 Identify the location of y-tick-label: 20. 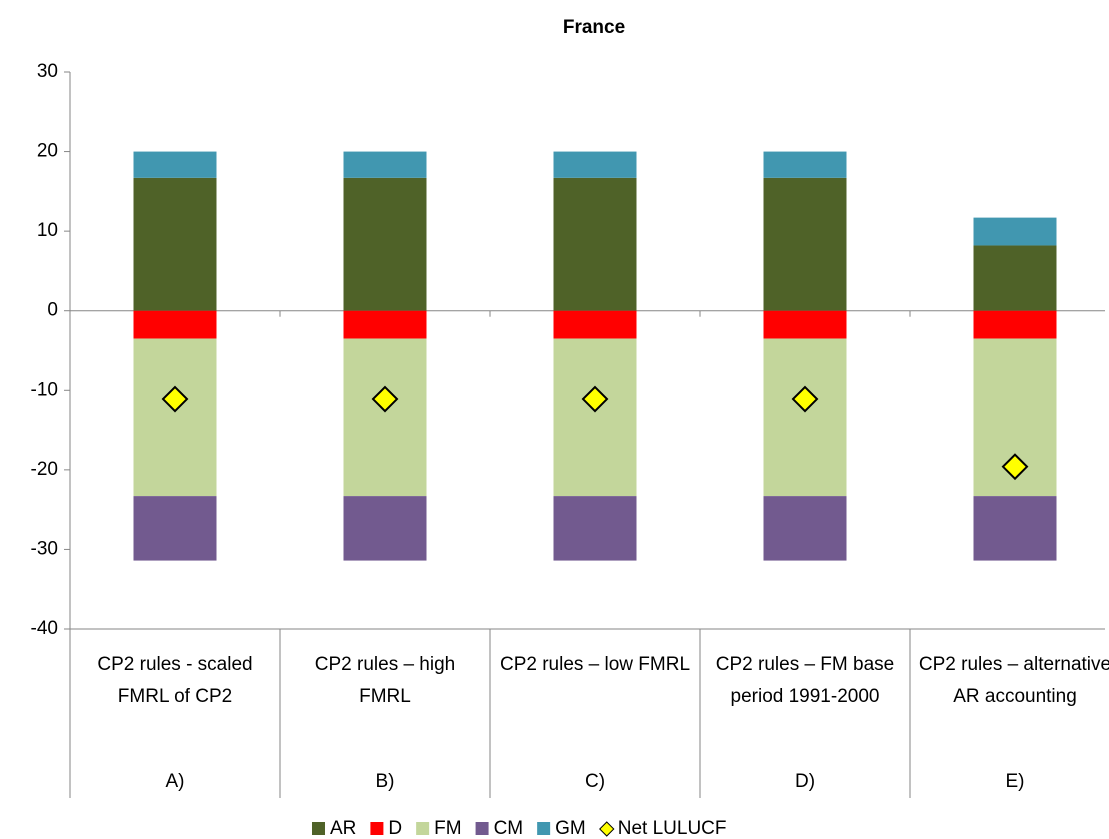
(47, 151).